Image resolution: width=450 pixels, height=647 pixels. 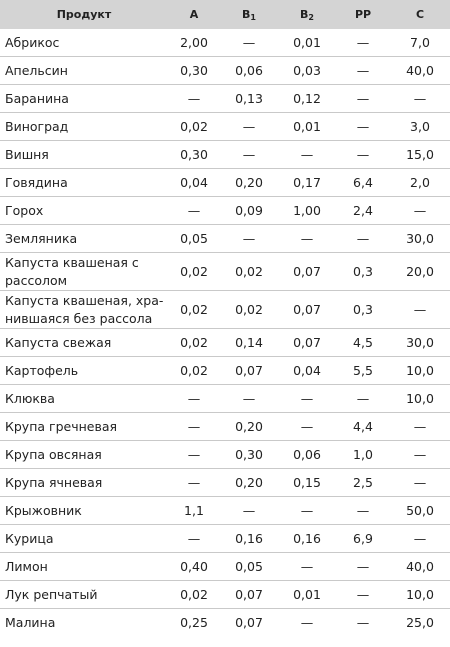 What do you see at coordinates (84, 594) in the screenshot?
I see `product-name: Лук репчатый` at bounding box center [84, 594].